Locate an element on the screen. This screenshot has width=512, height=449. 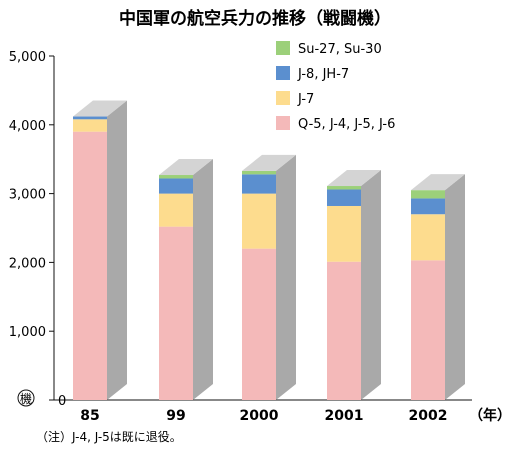
x-category-label: 2001 is located at coordinates (344, 416).